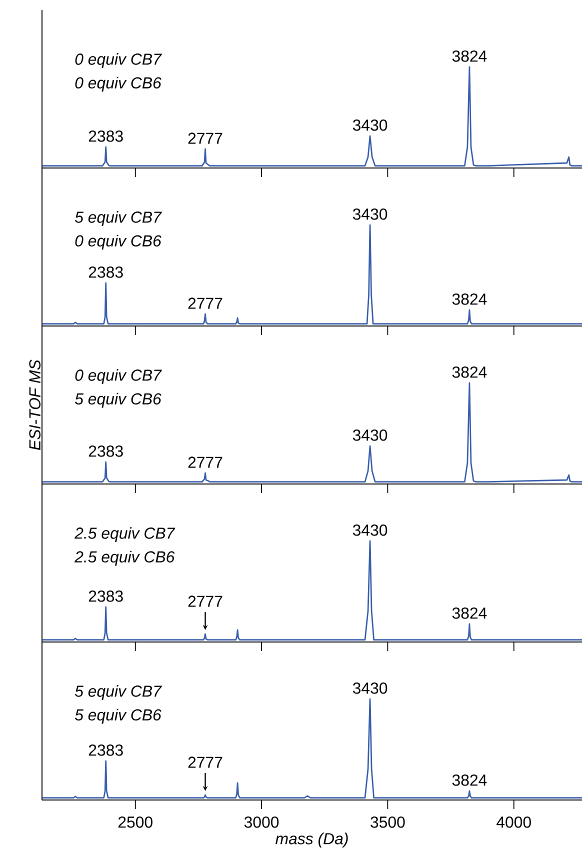  I want to click on y-axis-title: ESI-TOF MS, so click(34, 405).